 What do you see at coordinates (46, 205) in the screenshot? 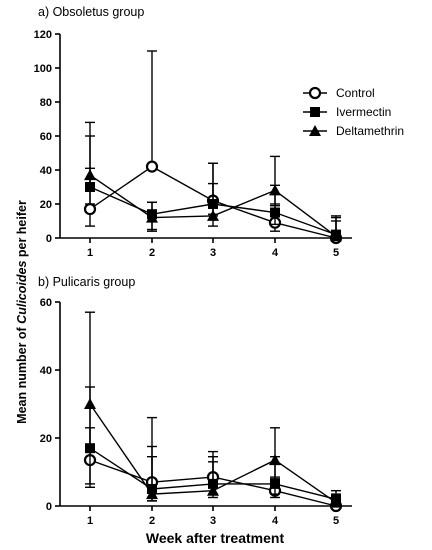
I see `panel-a-y-tick-label: 20` at bounding box center [46, 205].